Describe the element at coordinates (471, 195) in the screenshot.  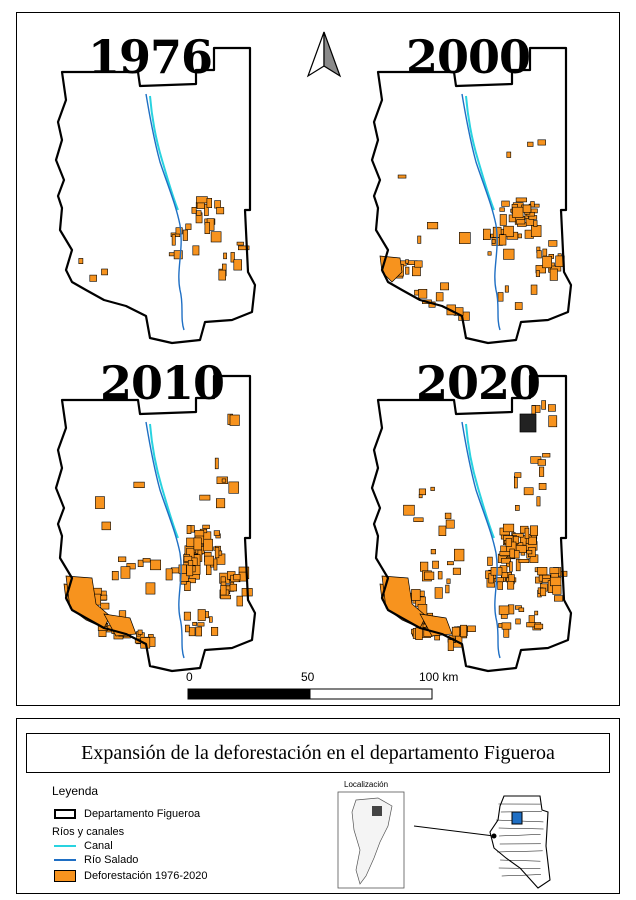
I see `map-panel-2000` at that location.